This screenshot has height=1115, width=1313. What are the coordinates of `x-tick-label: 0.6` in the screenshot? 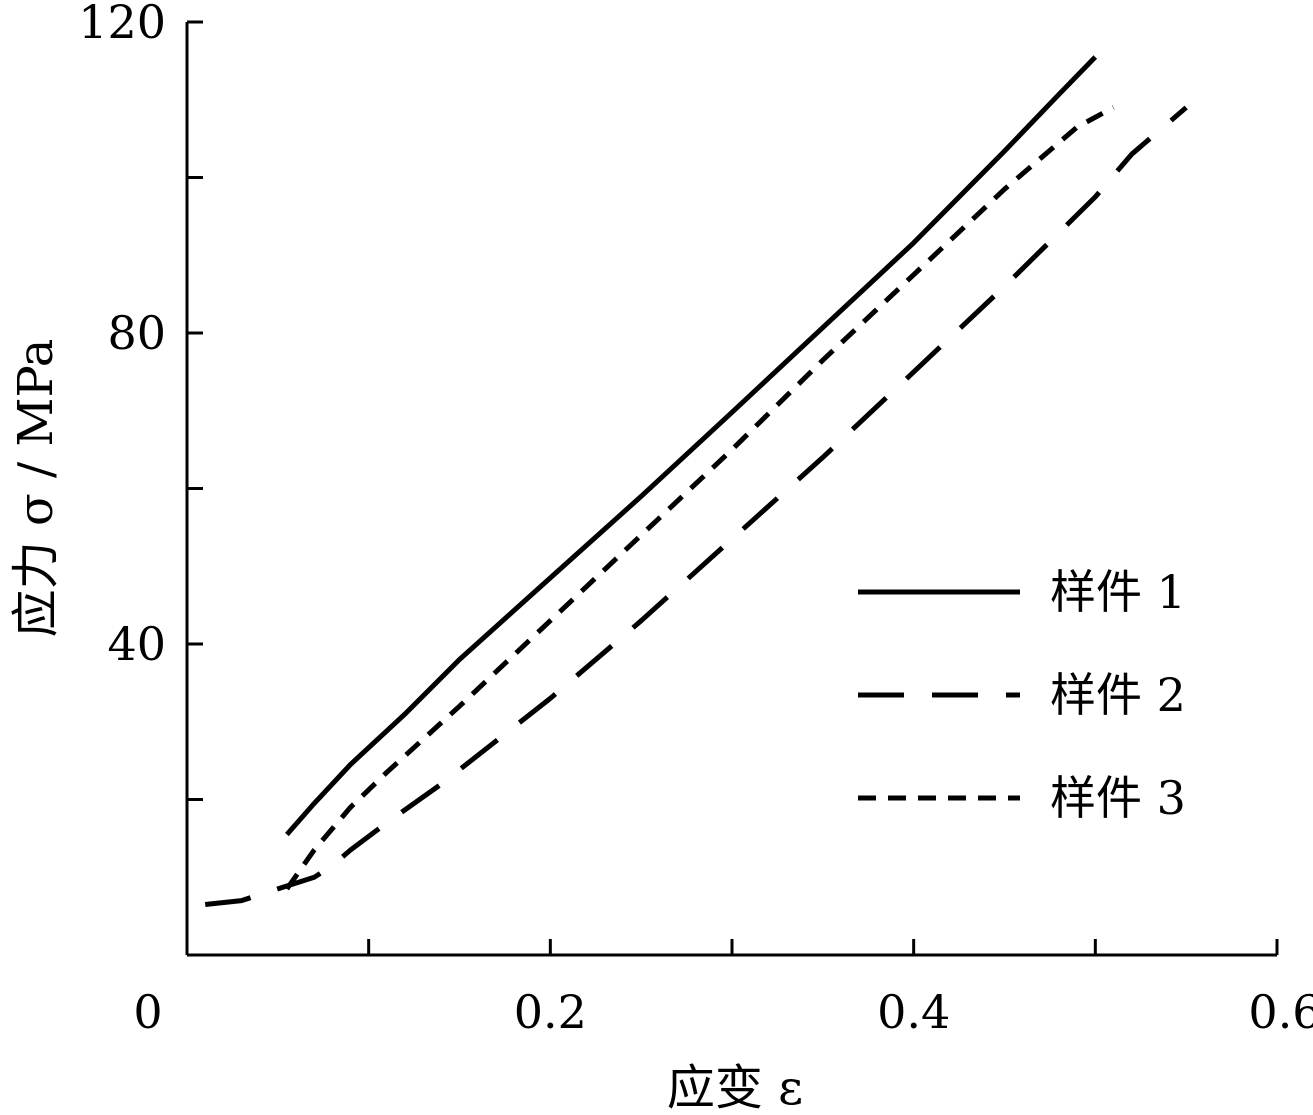 It's located at (1280, 1012).